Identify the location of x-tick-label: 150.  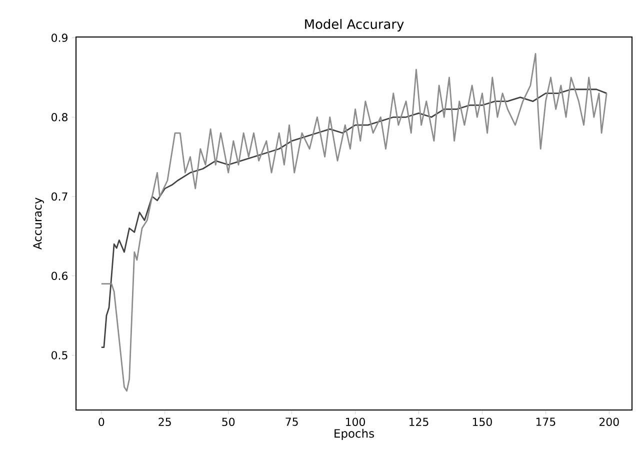
(482, 422).